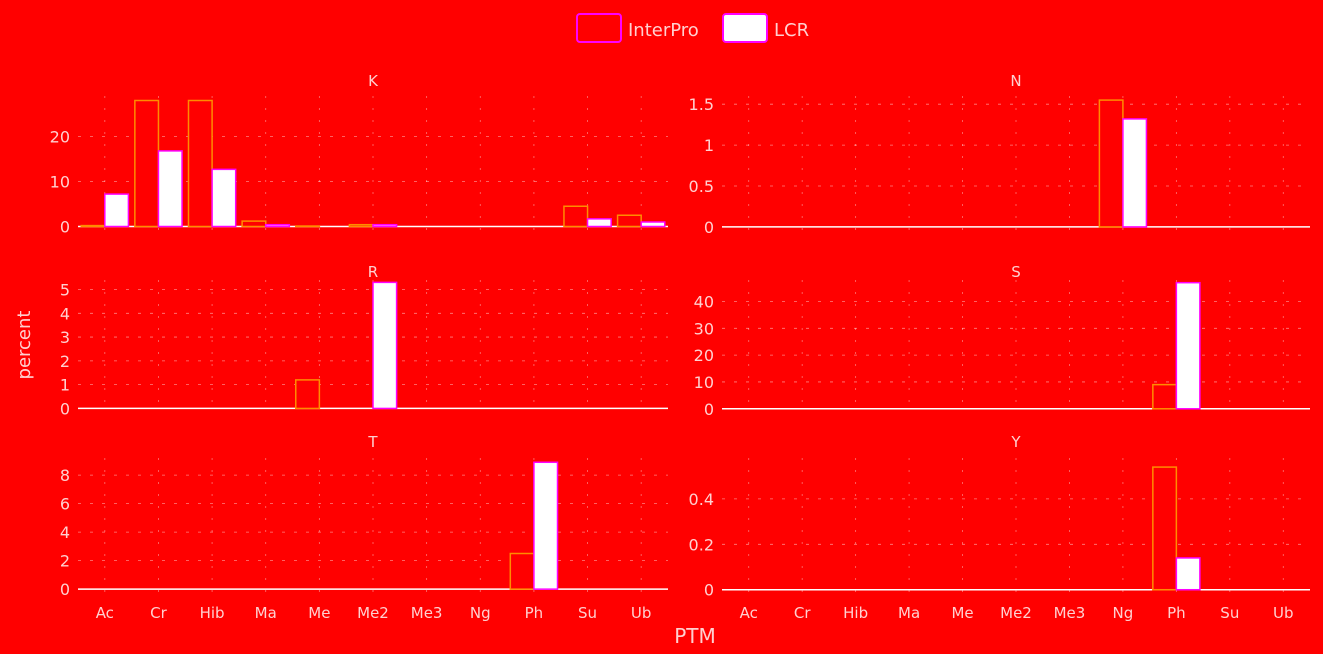  I want to click on y-tick-label: 1.5, so click(701, 104).